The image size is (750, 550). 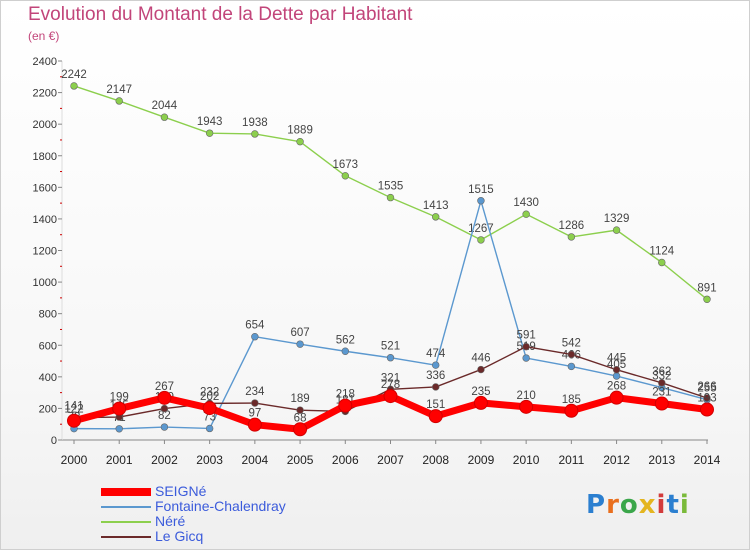 I want to click on data-label-seigne: 231, so click(x=661, y=393).